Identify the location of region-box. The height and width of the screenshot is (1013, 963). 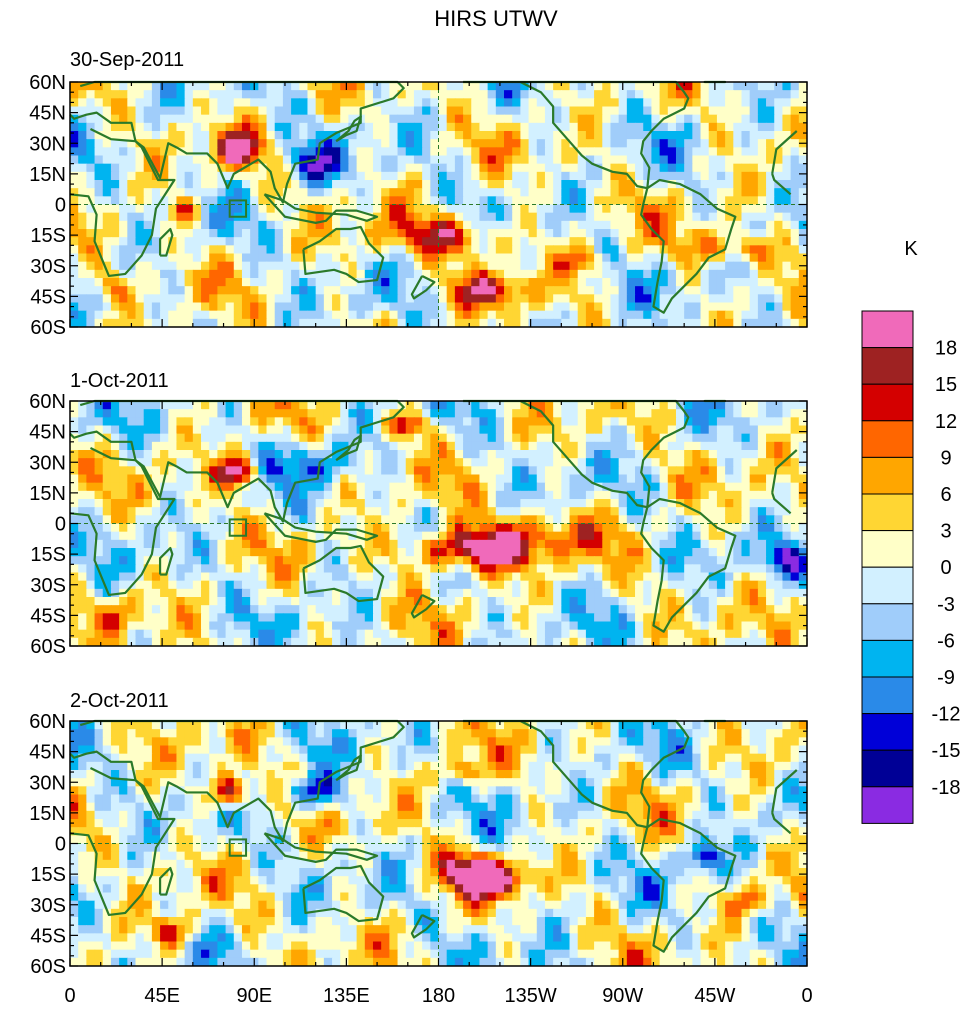
(238, 208).